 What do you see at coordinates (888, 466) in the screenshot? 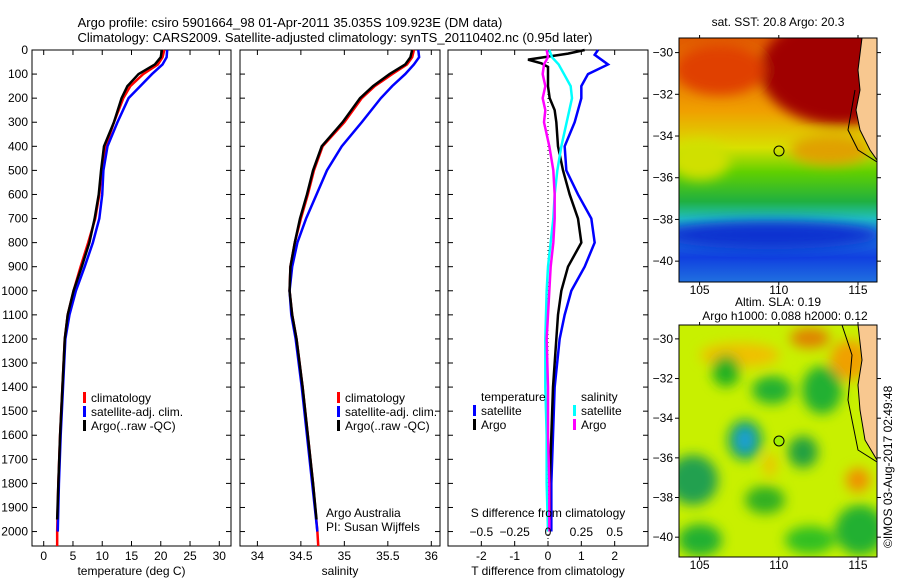
I see `credit-text: ©IMOS 03-Aug-2017 02:49:48` at bounding box center [888, 466].